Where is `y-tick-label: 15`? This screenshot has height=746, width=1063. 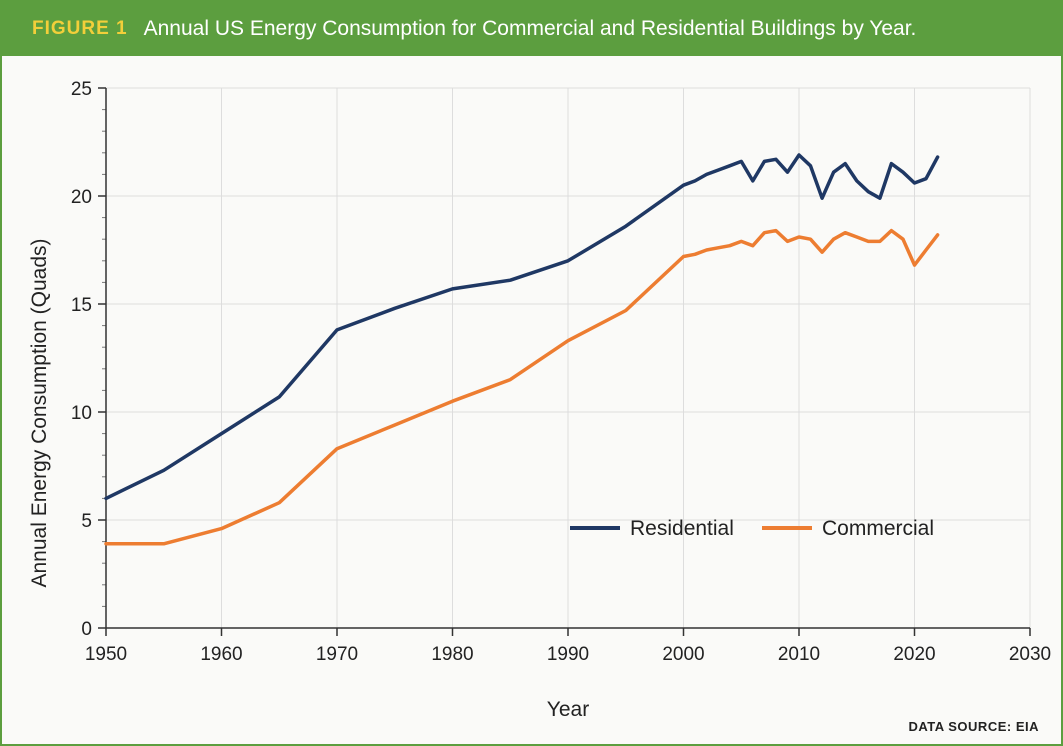 y-tick-label: 15 is located at coordinates (81, 305).